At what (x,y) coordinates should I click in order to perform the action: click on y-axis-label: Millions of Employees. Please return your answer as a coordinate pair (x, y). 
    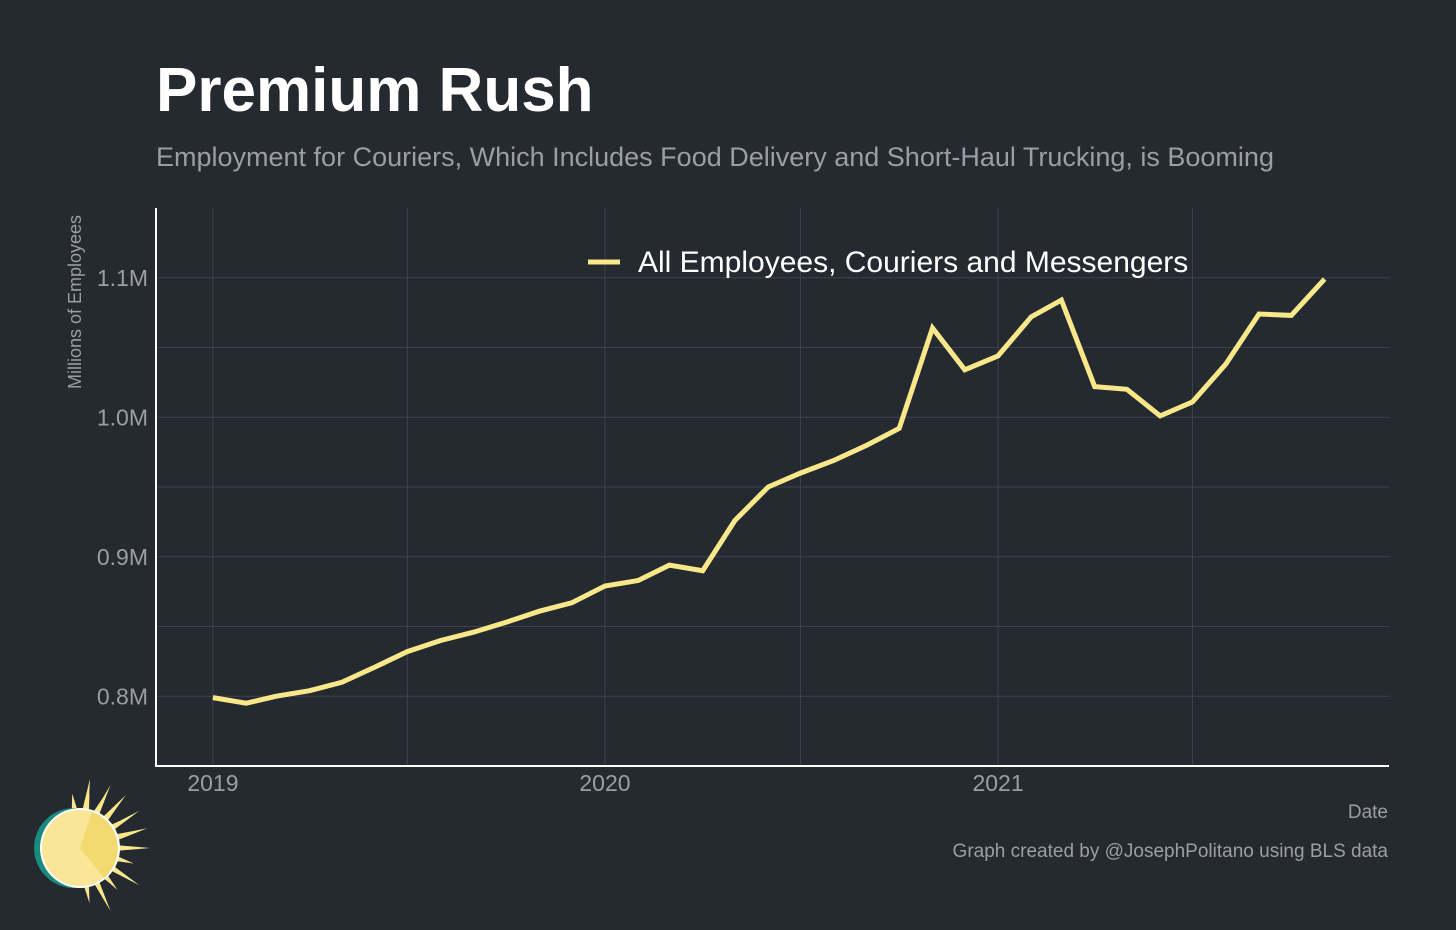
    Looking at the image, I should click on (75, 302).